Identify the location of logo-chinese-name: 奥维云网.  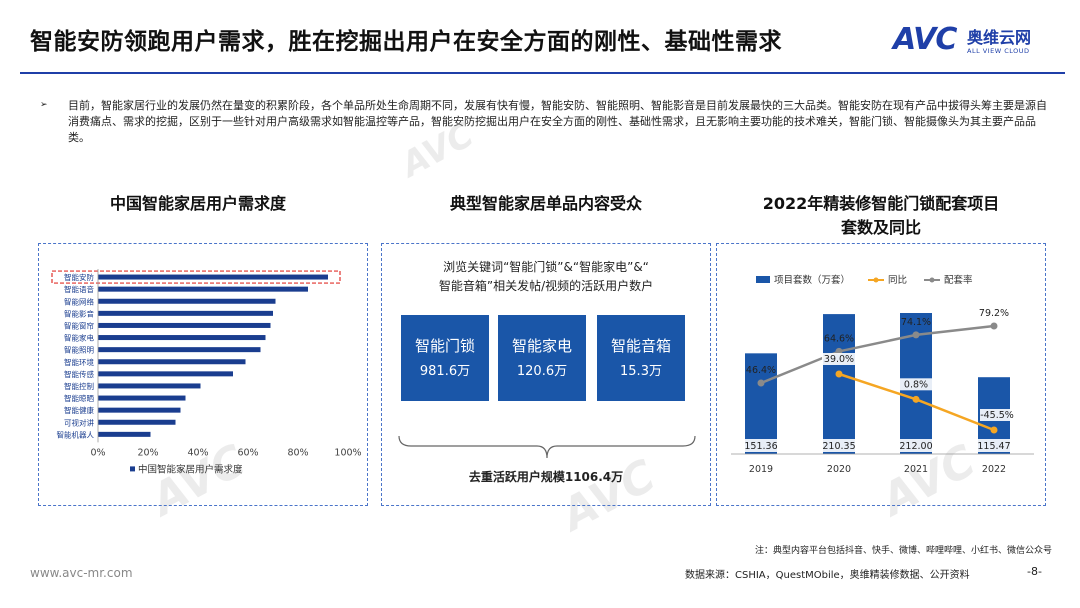
(999, 37).